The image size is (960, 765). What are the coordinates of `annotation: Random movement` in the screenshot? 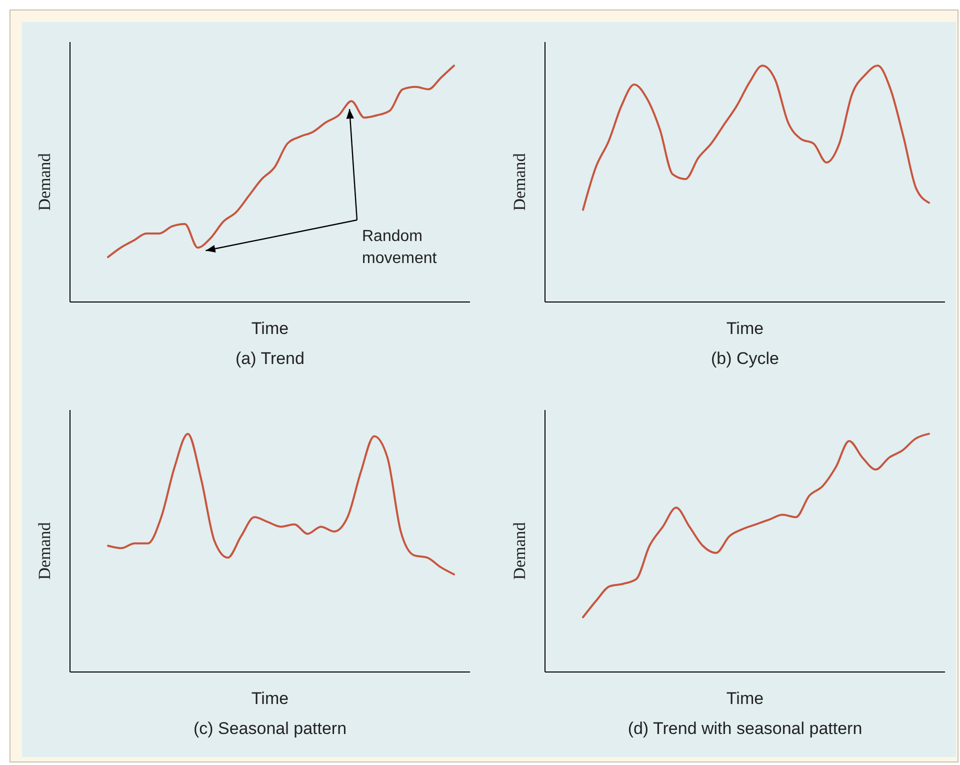 It's located at (400, 247).